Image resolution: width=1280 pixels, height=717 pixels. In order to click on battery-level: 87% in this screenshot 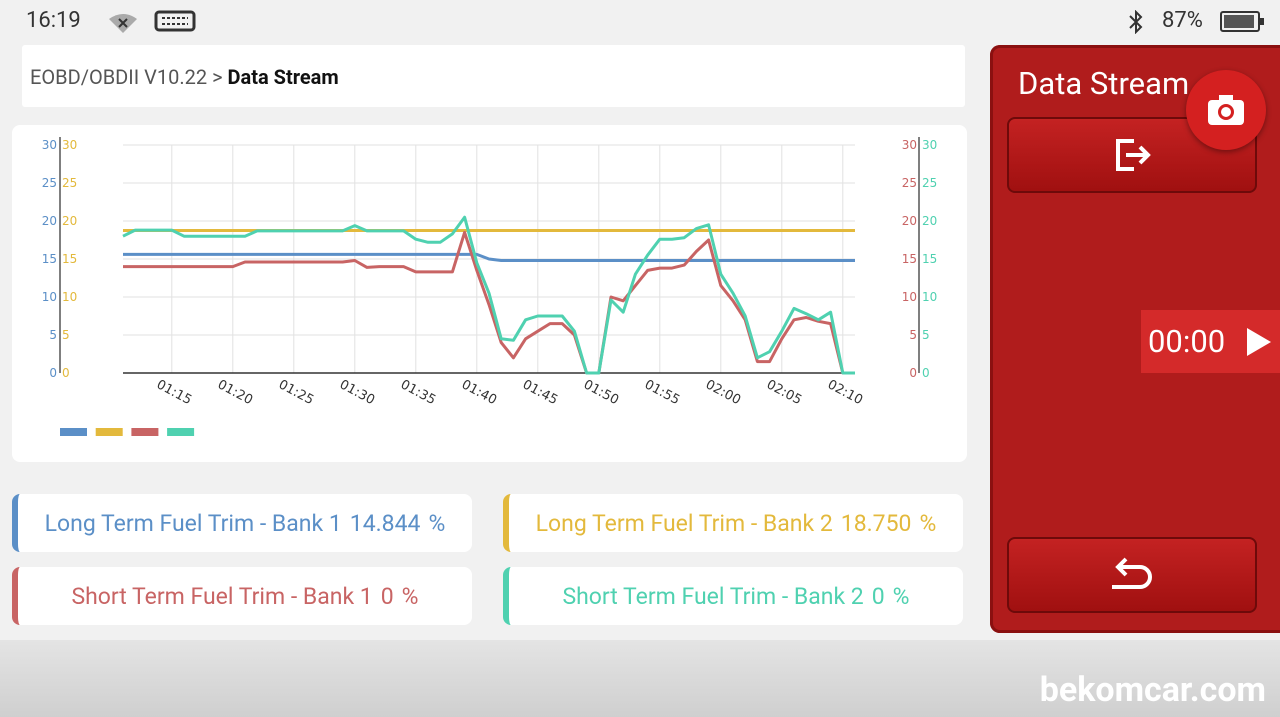, I will do `click(1182, 20)`.